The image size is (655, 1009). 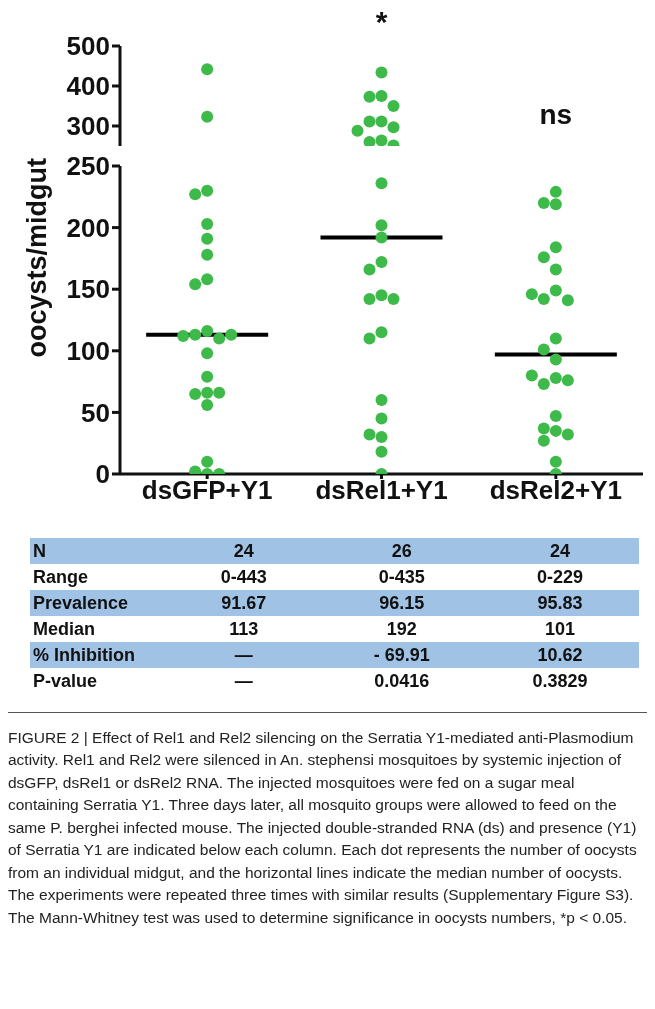 What do you see at coordinates (61, 576) in the screenshot?
I see `category-label: Range` at bounding box center [61, 576].